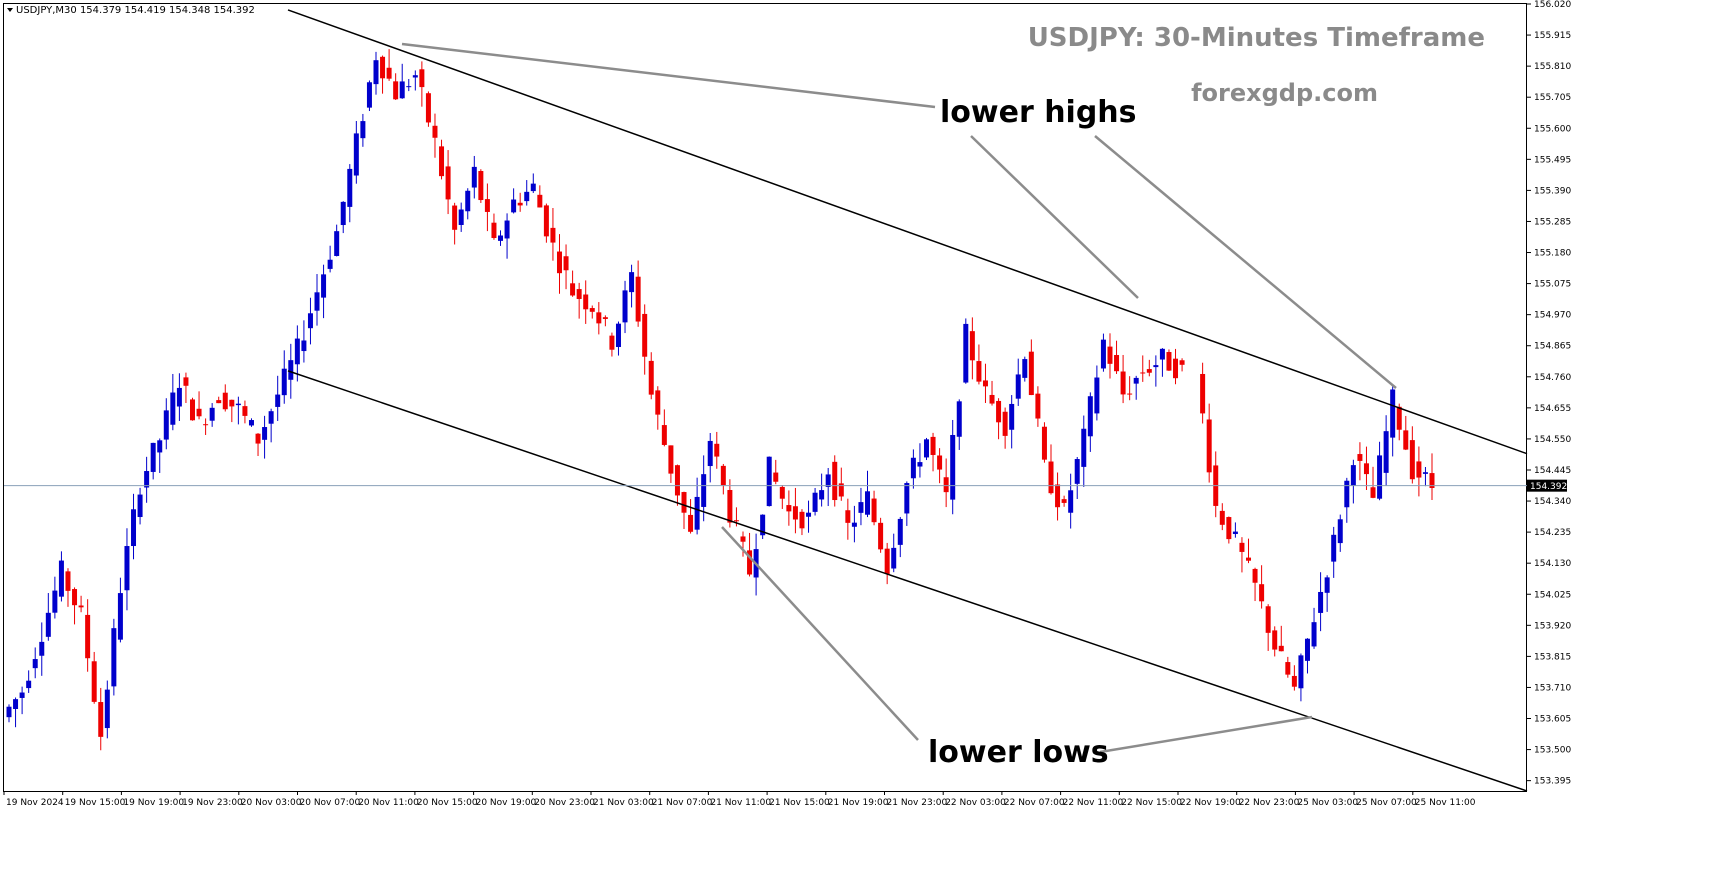  Describe the element at coordinates (1552, 36) in the screenshot. I see `y-tick-label: 155.915` at that location.